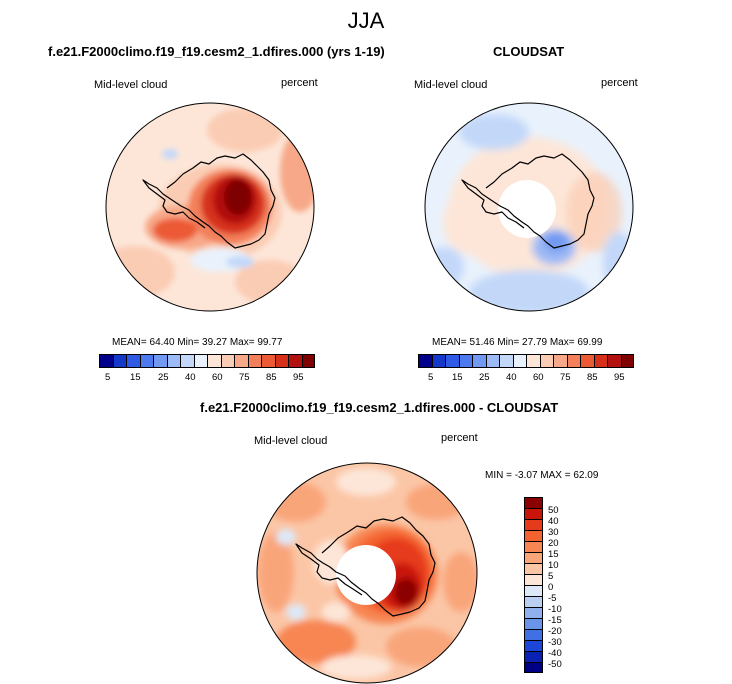  What do you see at coordinates (553, 565) in the screenshot?
I see `colorbar-tick-label: 10` at bounding box center [553, 565].